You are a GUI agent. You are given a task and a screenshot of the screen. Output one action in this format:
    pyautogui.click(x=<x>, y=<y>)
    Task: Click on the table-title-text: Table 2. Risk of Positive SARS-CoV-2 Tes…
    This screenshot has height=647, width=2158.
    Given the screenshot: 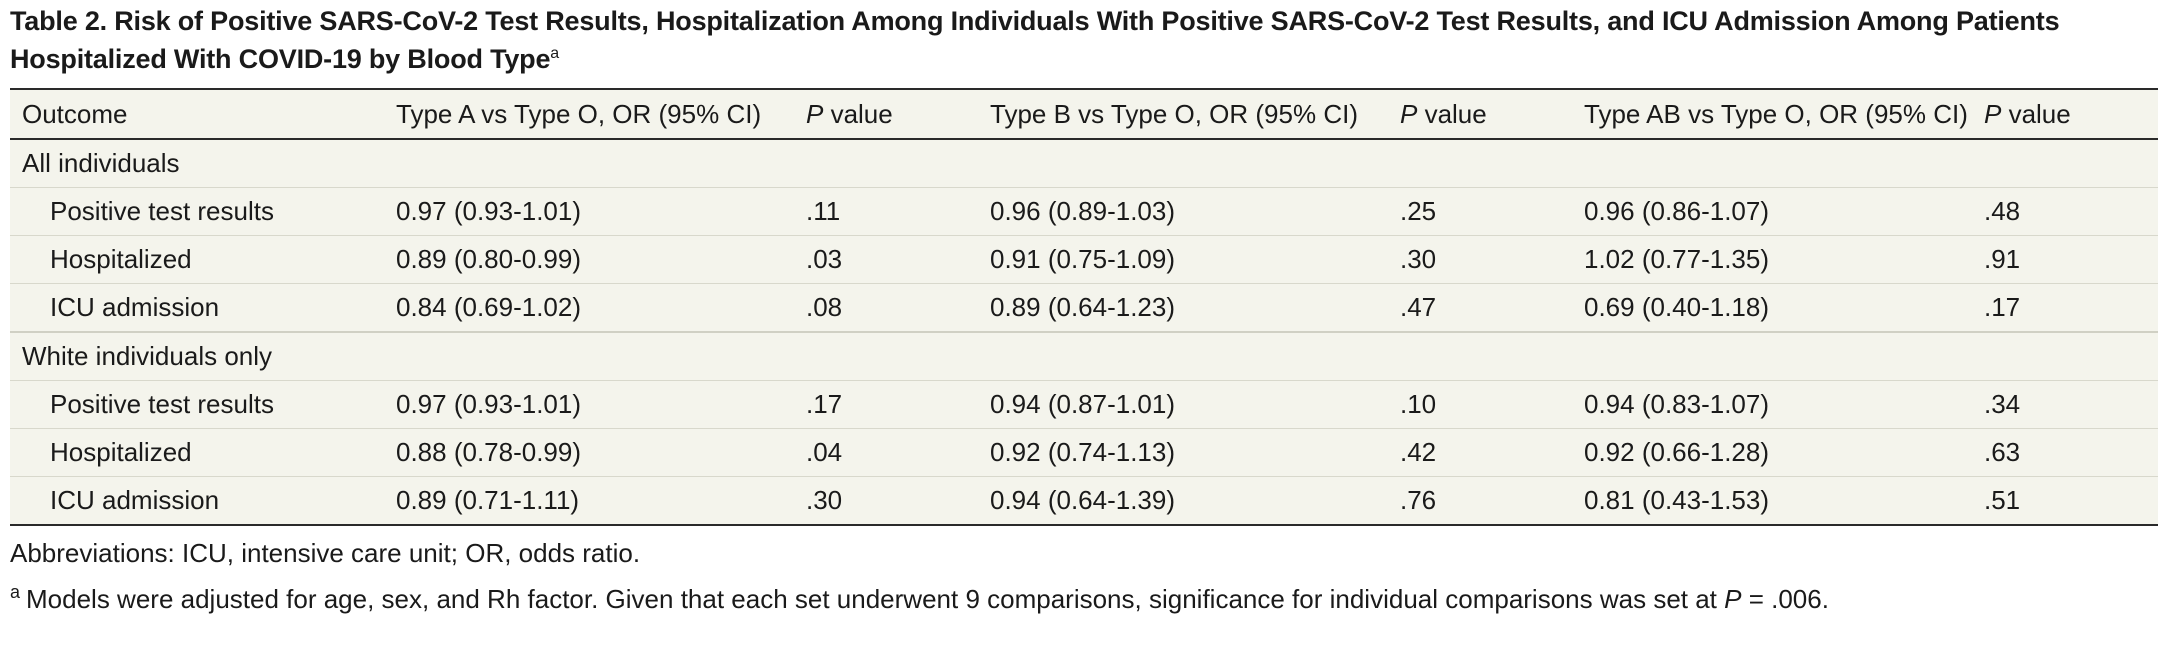 What is the action you would take?
    pyautogui.click(x=1035, y=40)
    